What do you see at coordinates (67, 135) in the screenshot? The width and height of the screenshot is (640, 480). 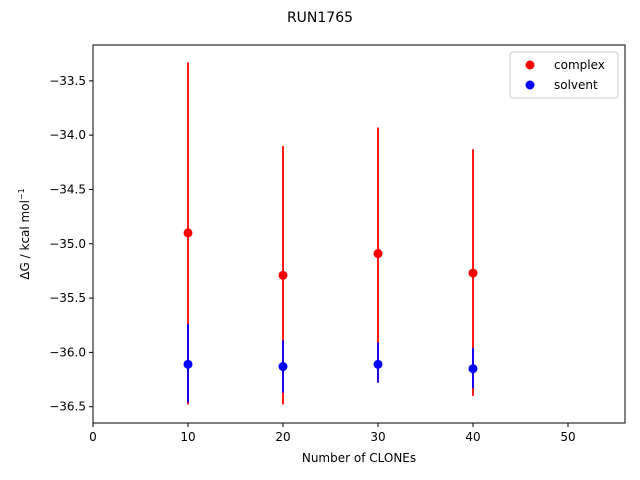 I see `y-tick-label: −34.0` at bounding box center [67, 135].